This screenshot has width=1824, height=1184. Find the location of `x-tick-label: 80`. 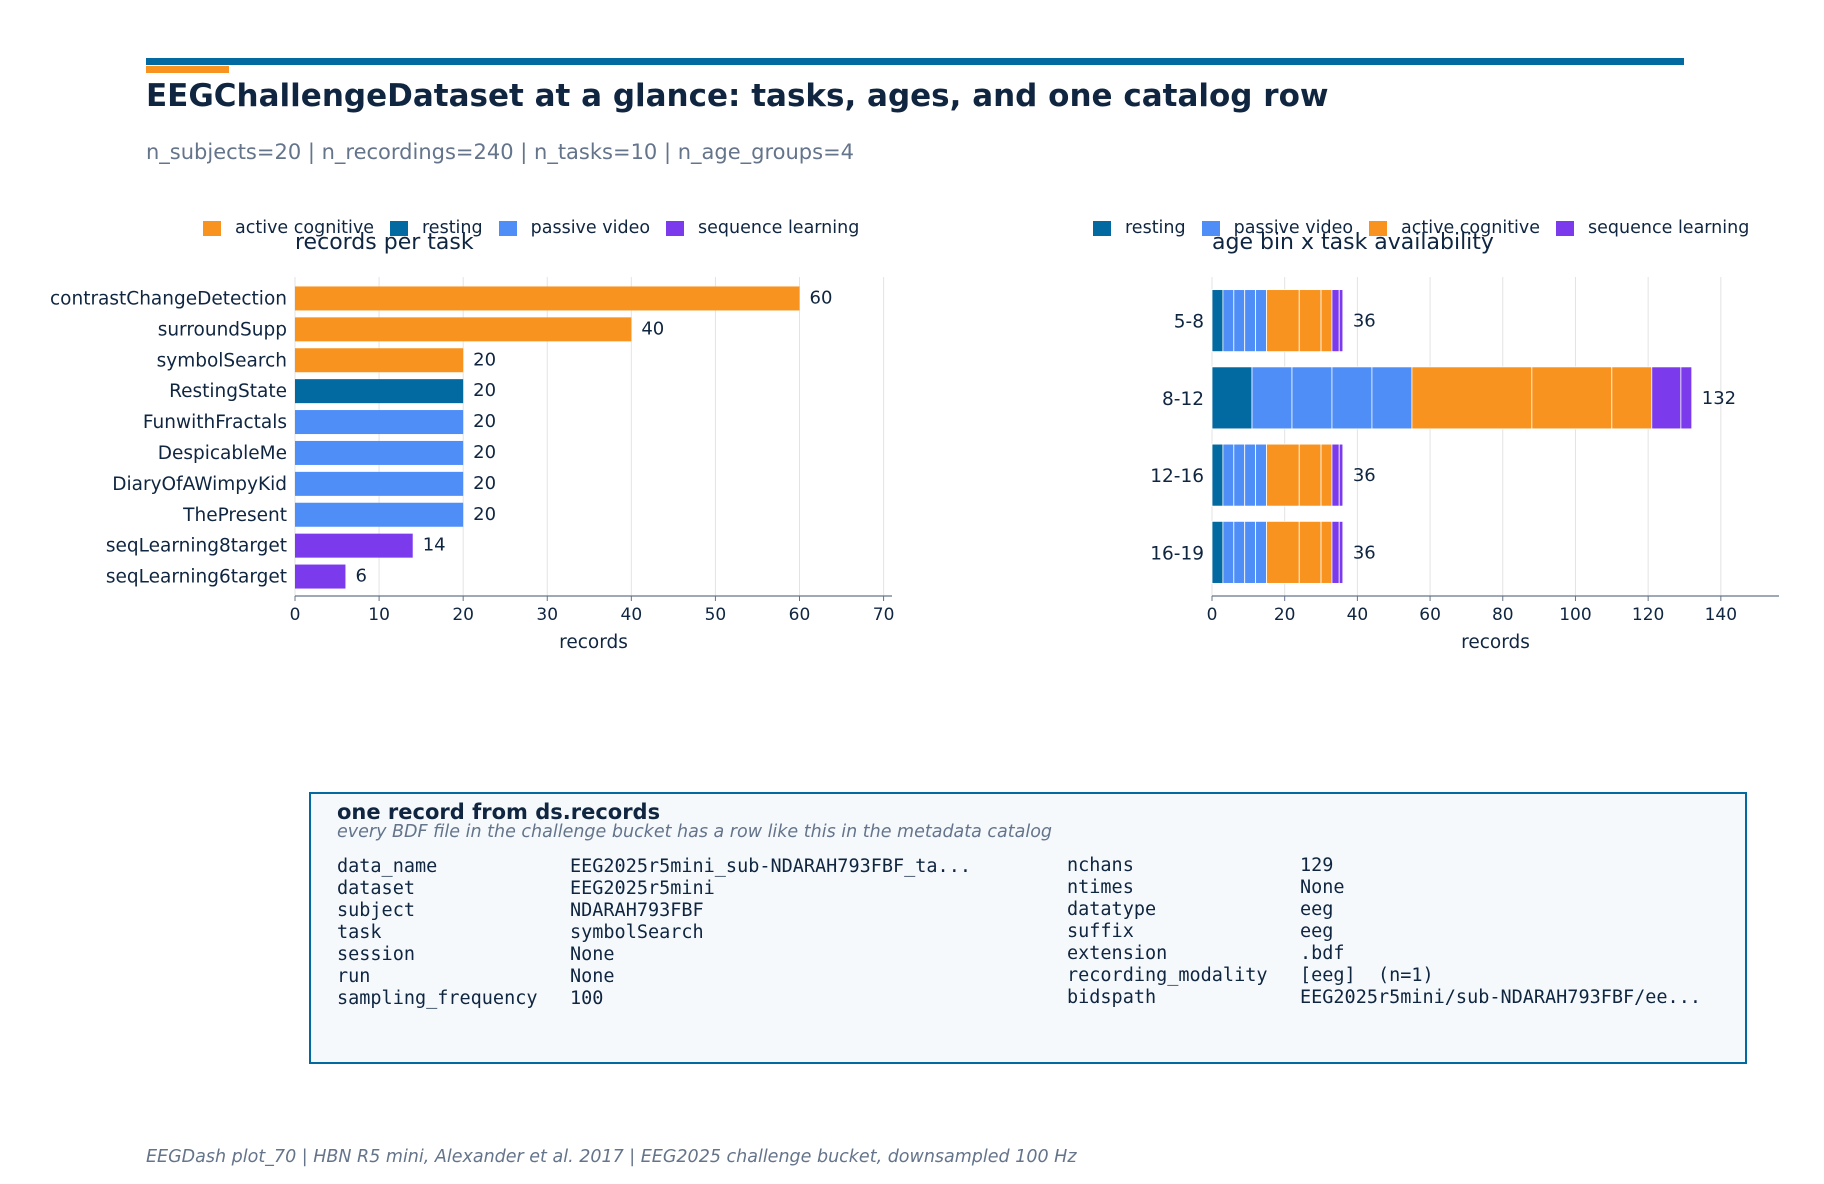

x-tick-label: 80 is located at coordinates (1503, 615).